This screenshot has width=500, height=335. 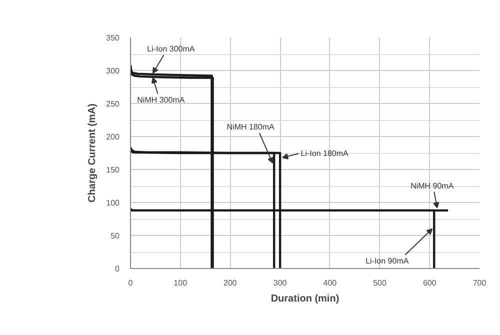 I want to click on x-tick-label: 100, so click(x=181, y=283).